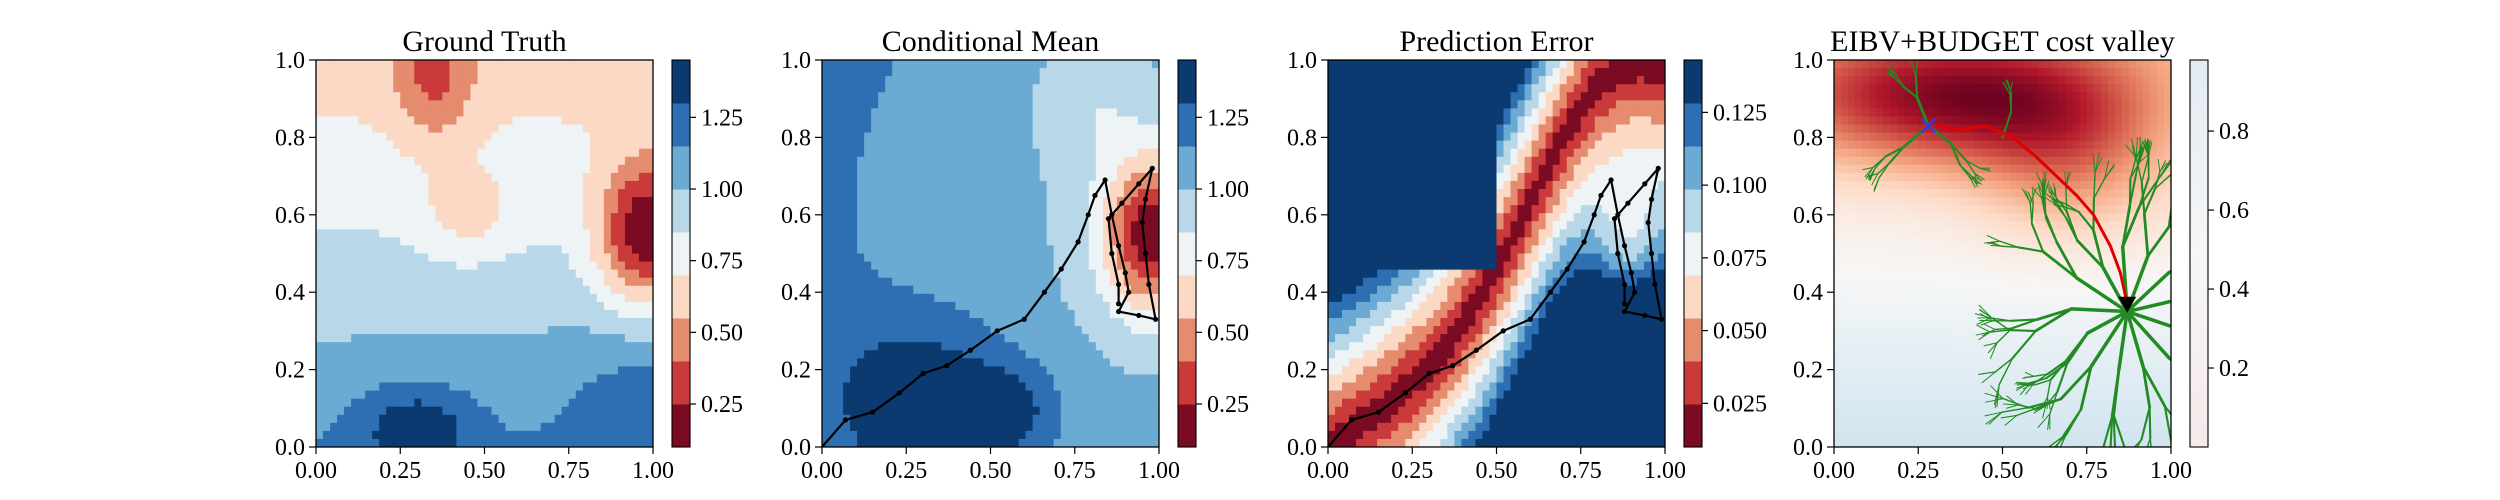 The width and height of the screenshot is (2500, 500). What do you see at coordinates (1228, 333) in the screenshot?
I see `colorbar-tick-label: 0.50` at bounding box center [1228, 333].